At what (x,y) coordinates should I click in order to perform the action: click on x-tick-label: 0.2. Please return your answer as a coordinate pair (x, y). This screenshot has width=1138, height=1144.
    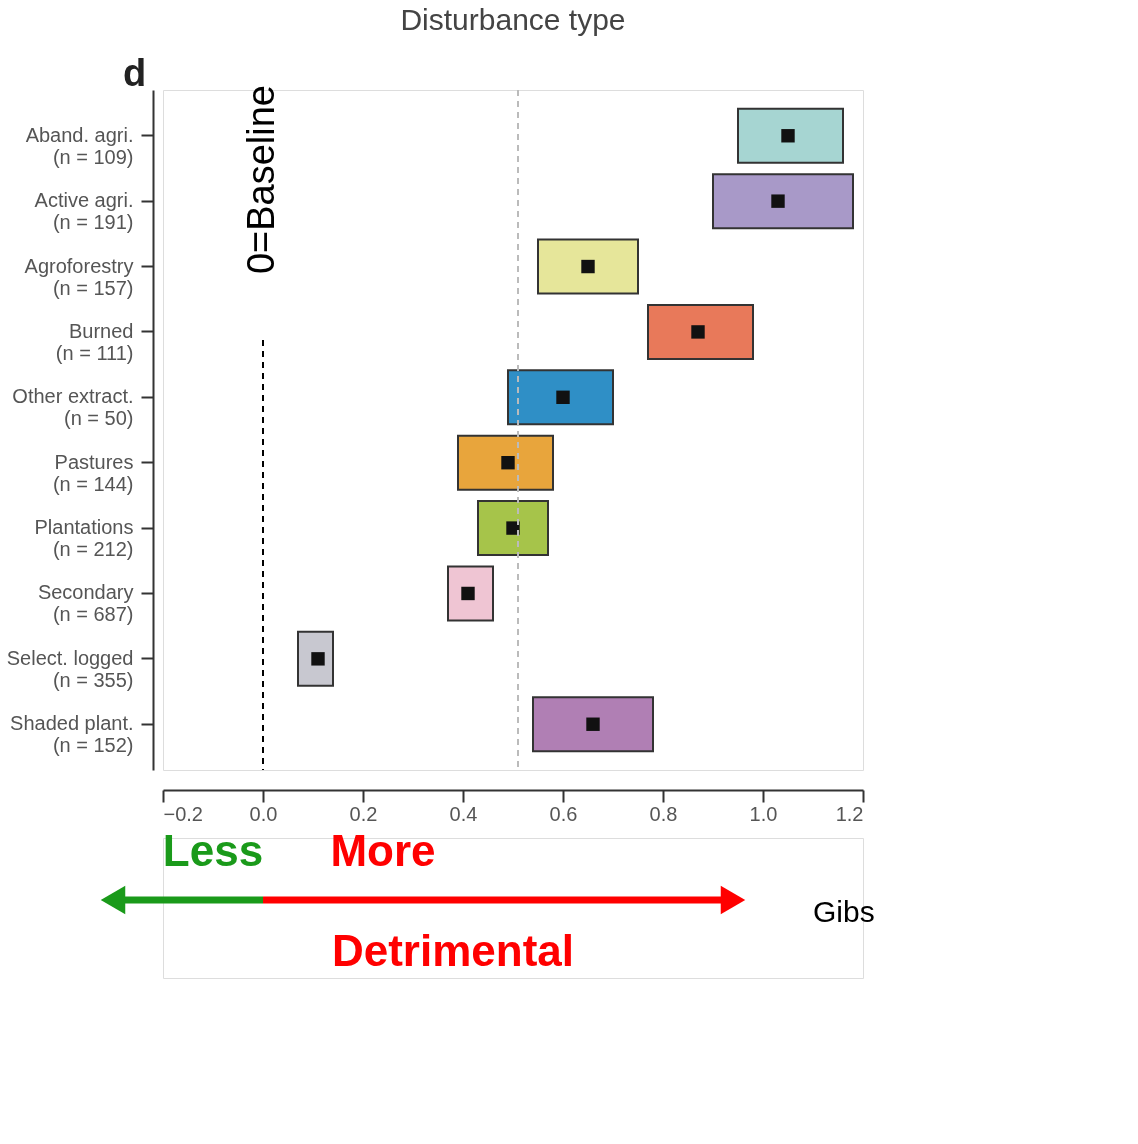
    Looking at the image, I should click on (363, 813).